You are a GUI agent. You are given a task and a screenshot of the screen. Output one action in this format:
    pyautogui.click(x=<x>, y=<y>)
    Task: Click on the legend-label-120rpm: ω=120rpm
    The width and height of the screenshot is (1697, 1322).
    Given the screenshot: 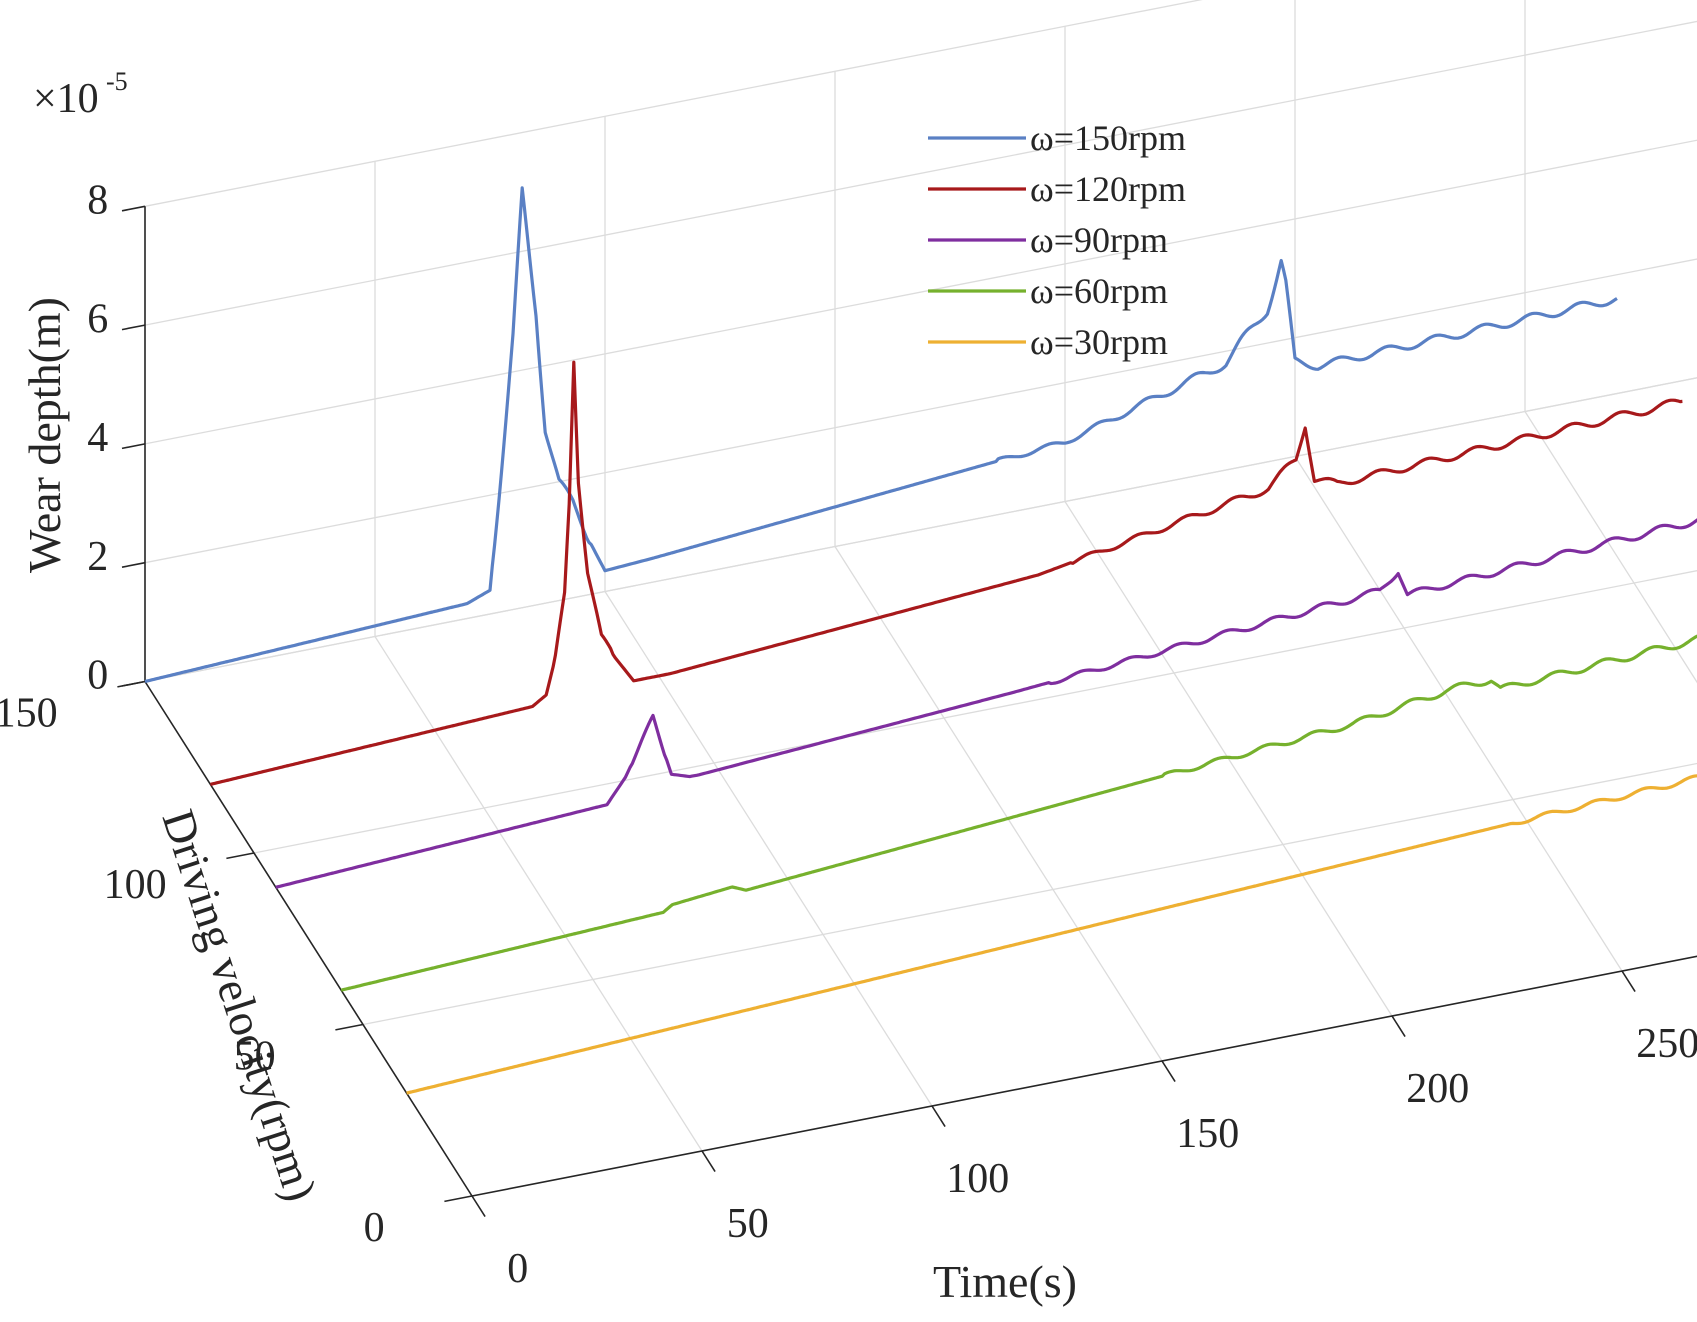 What is the action you would take?
    pyautogui.click(x=1108, y=189)
    